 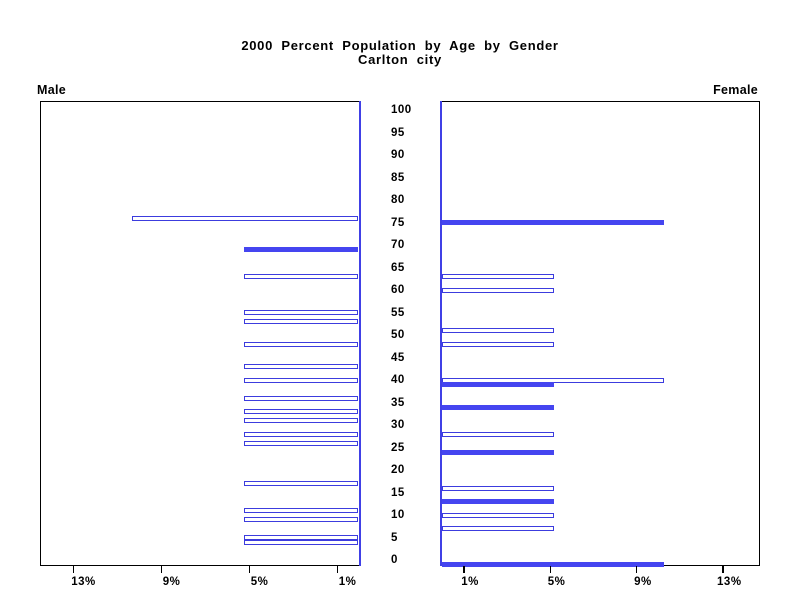 I want to click on pct-tick-label-male-13: 13%, so click(x=83, y=582).